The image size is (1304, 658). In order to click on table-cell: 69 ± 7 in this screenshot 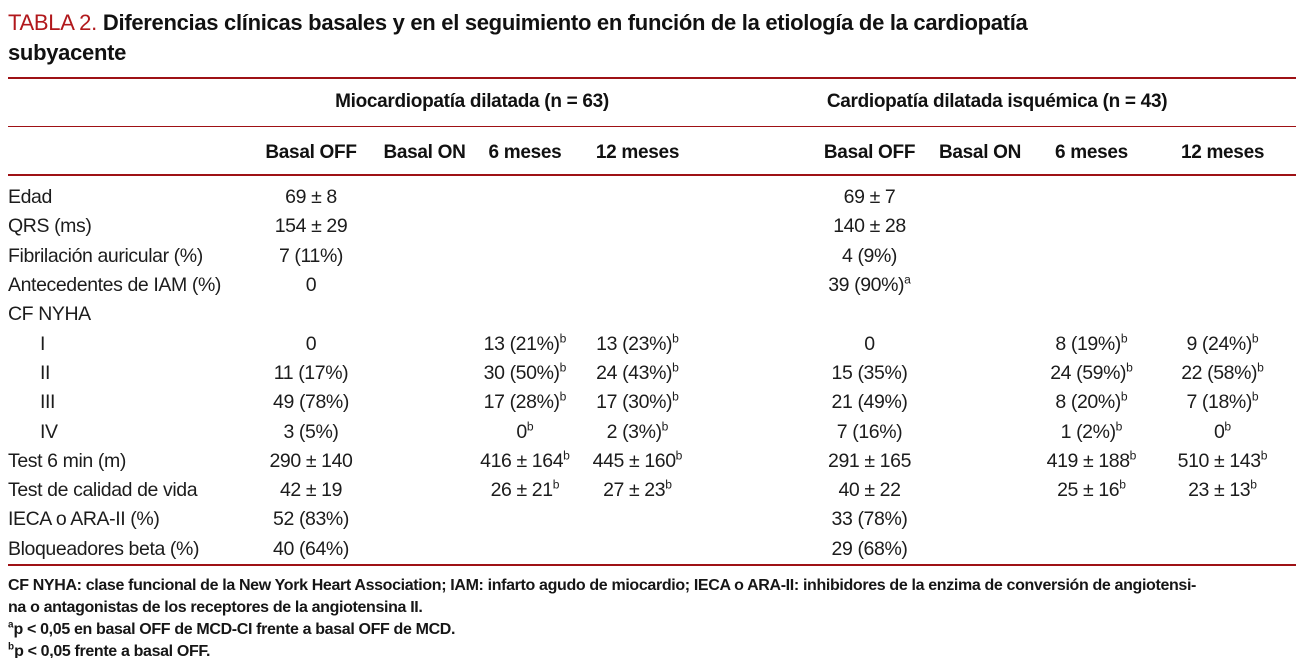, I will do `click(869, 197)`.